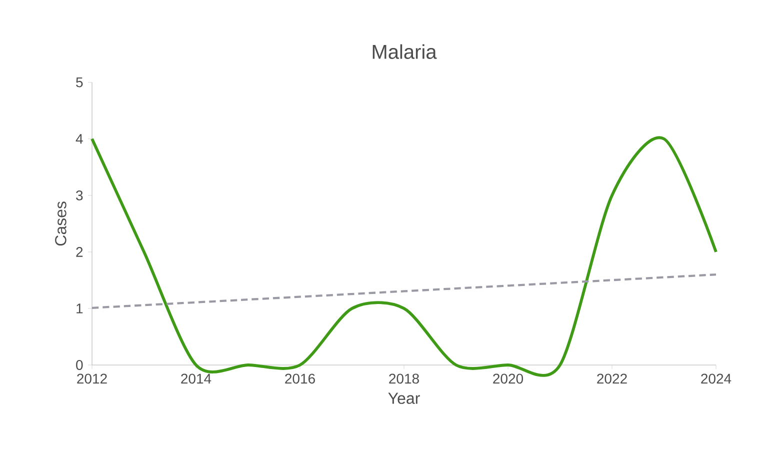 The width and height of the screenshot is (762, 451). Describe the element at coordinates (79, 252) in the screenshot. I see `y-tick-label: 2` at that location.